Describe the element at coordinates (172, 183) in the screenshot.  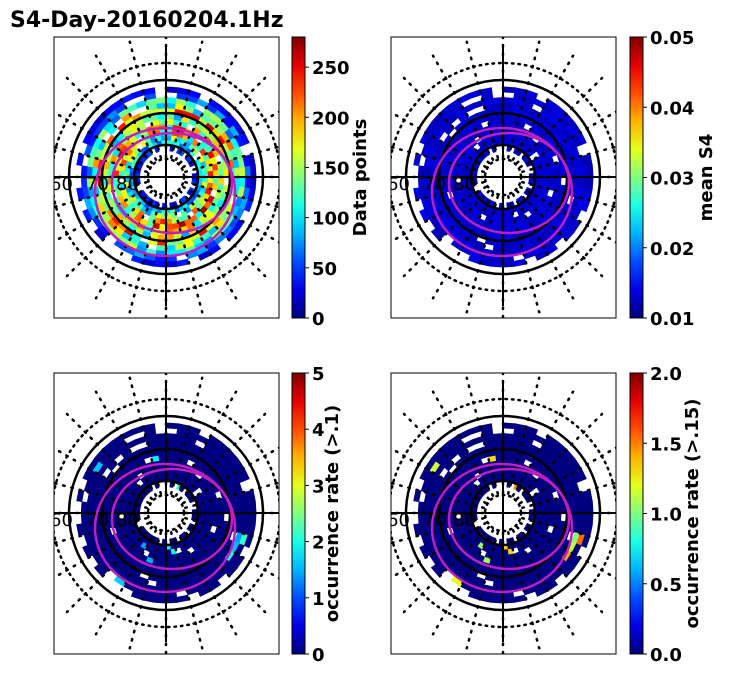
I see `auroral-oval-inner` at that location.